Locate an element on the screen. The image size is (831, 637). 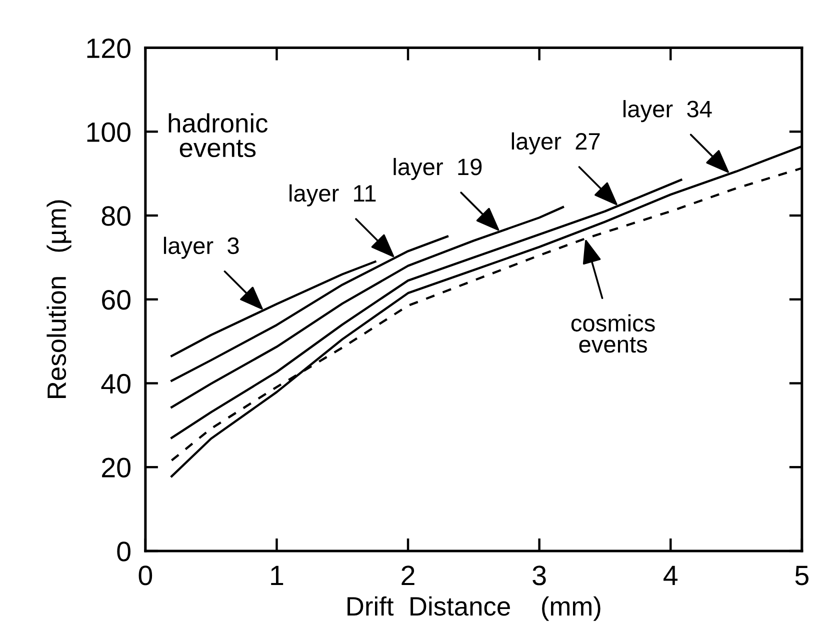
annotation: layer 34 is located at coordinates (668, 111).